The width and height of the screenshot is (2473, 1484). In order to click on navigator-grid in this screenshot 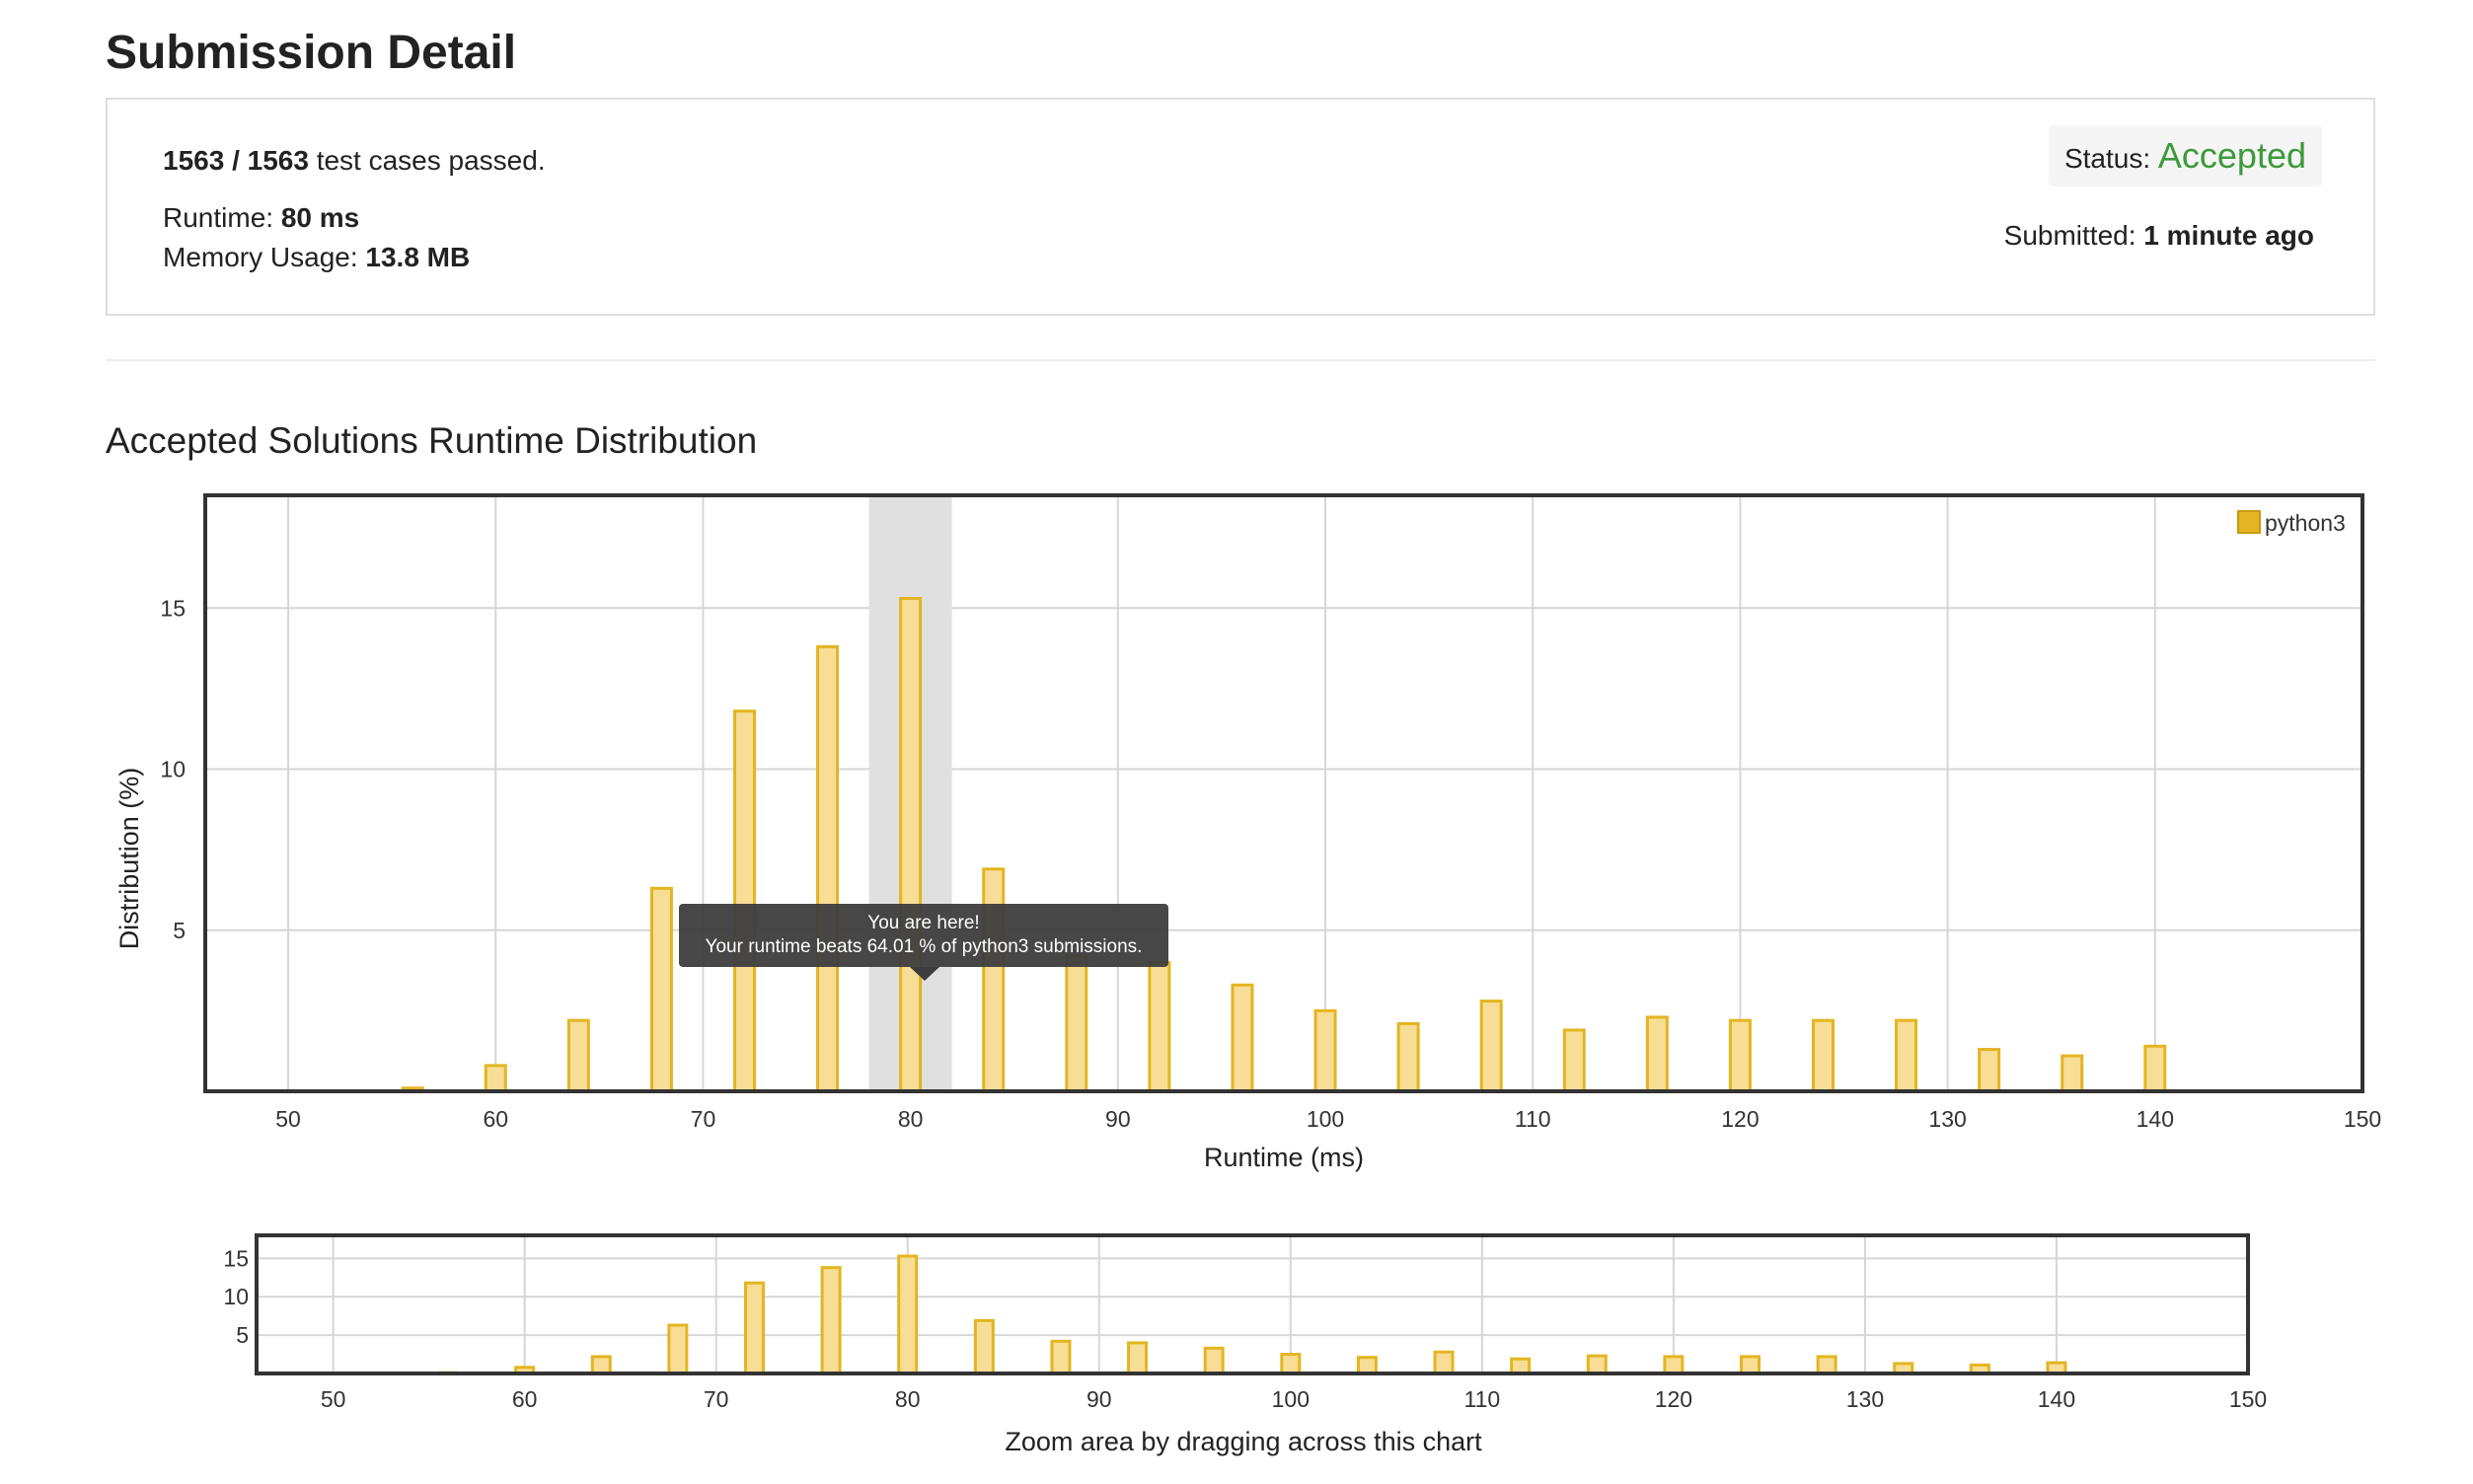, I will do `click(1253, 1304)`.